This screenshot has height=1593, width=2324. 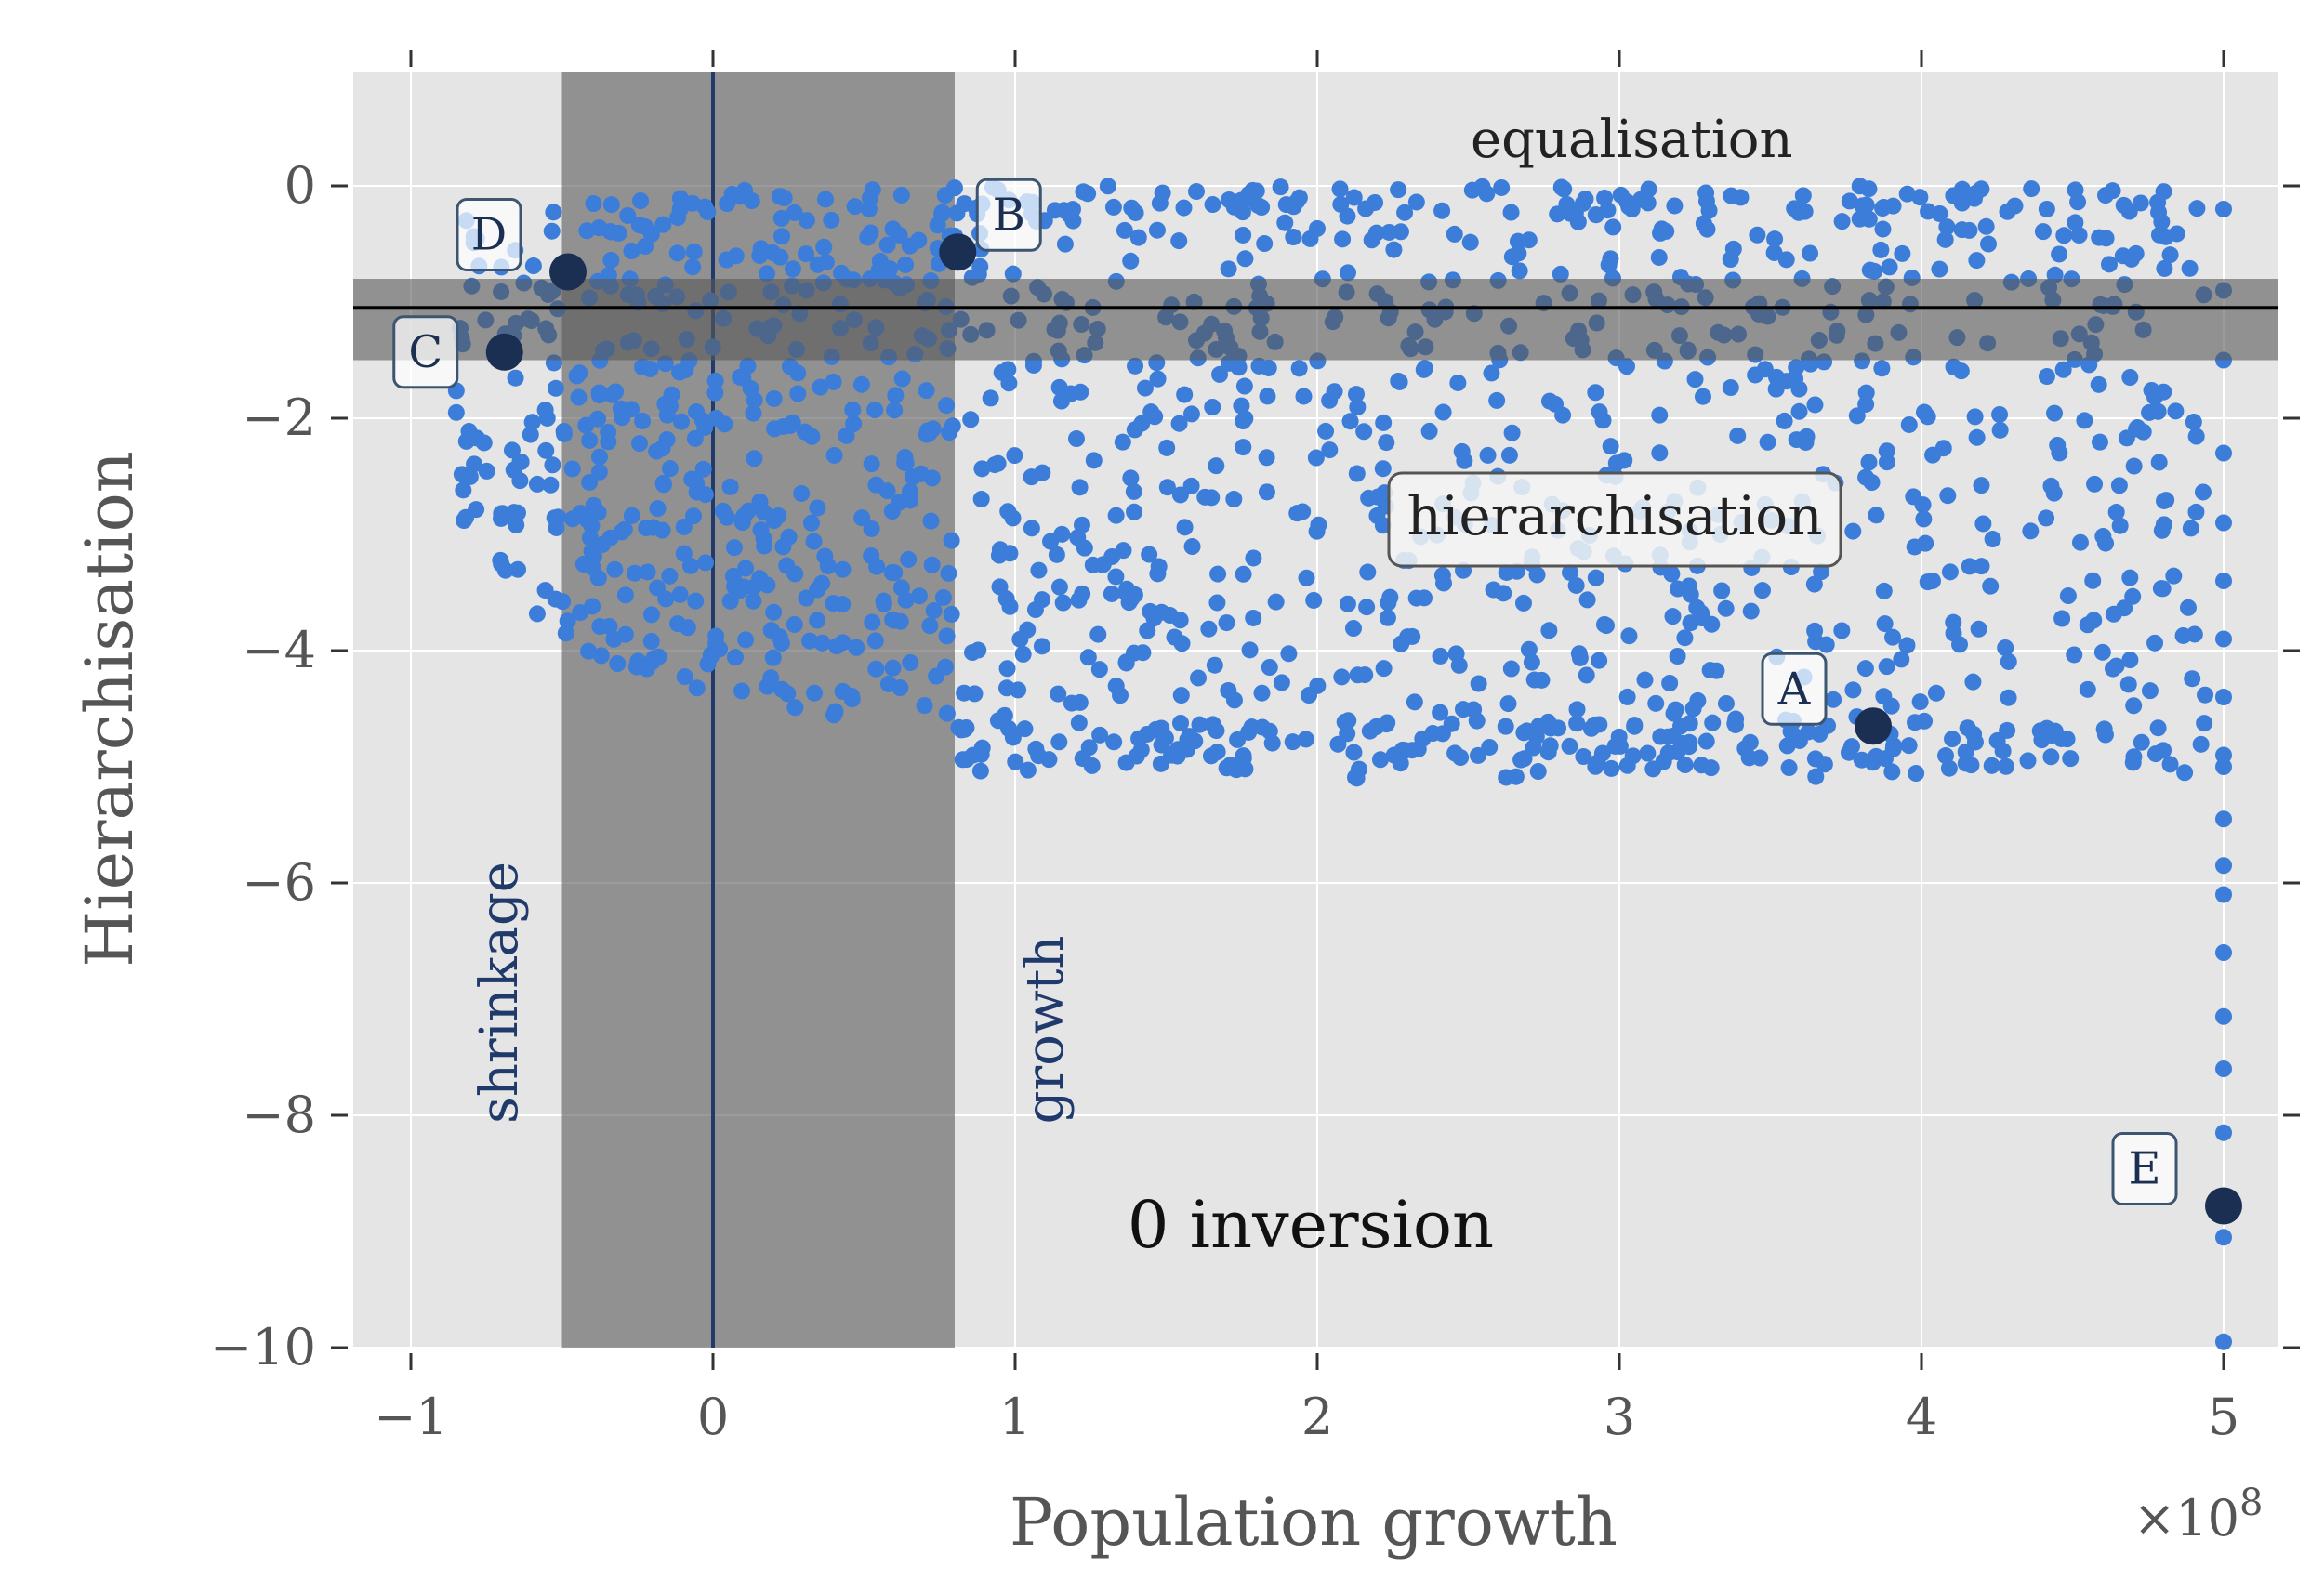 What do you see at coordinates (1614, 515) in the screenshot?
I see `hierarchisation-label: hierarchisation` at bounding box center [1614, 515].